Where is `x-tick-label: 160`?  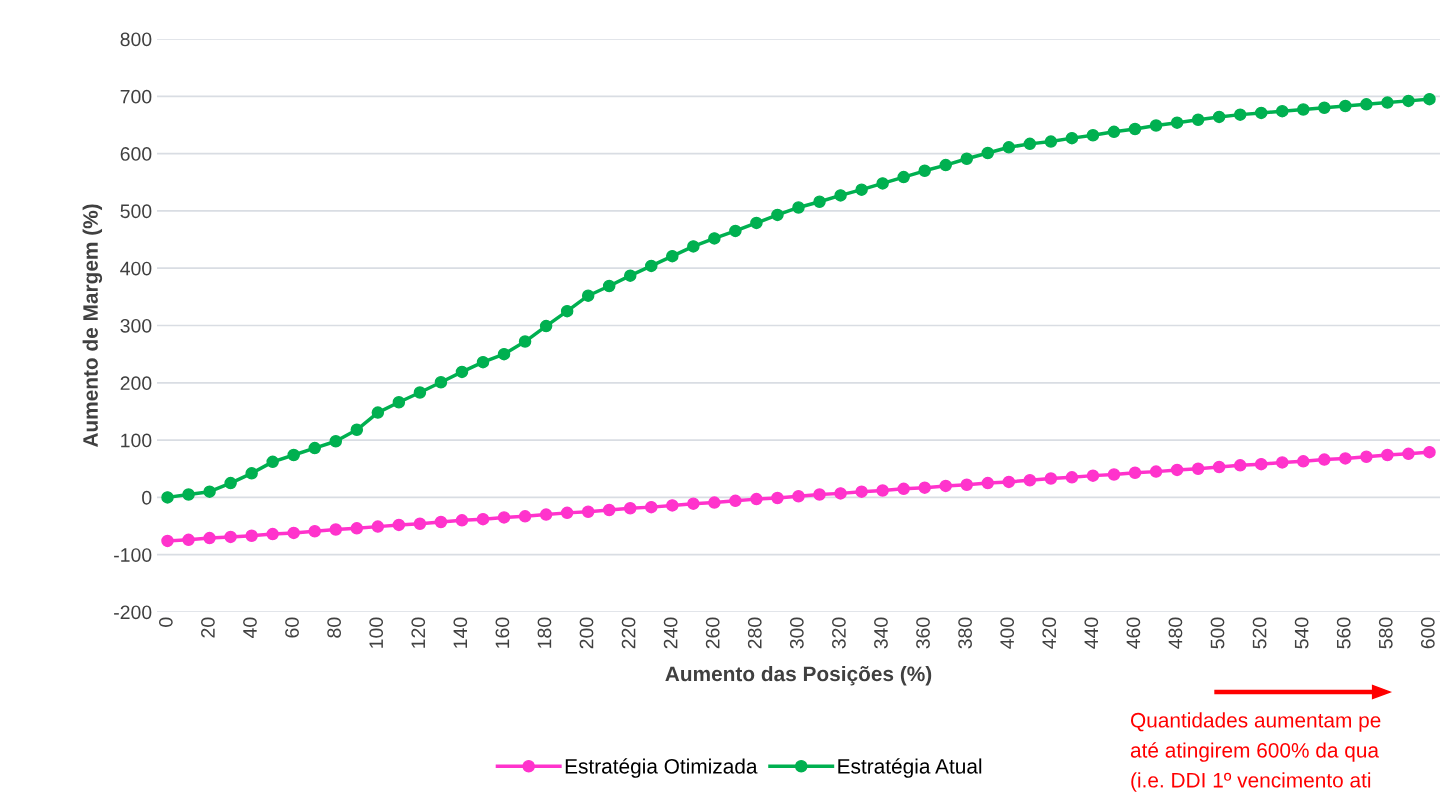
x-tick-label: 160 is located at coordinates (502, 632).